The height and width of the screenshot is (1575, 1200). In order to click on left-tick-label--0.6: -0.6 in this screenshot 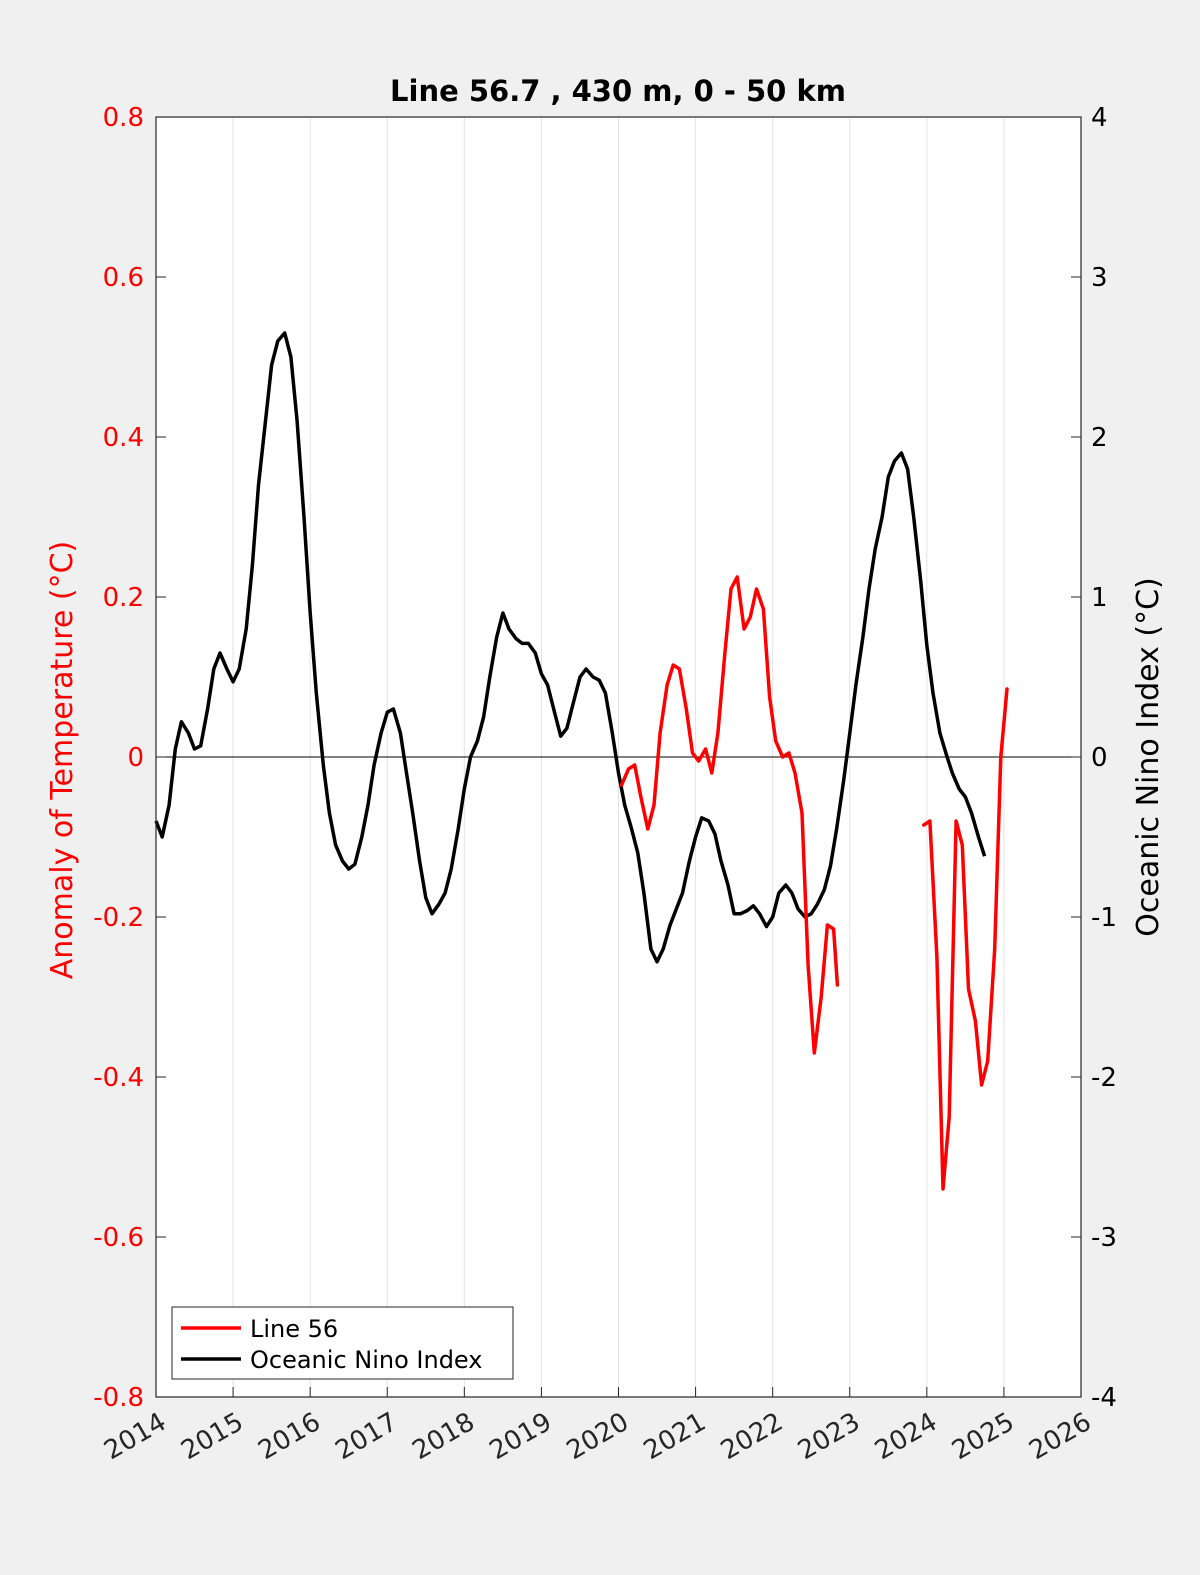, I will do `click(118, 1238)`.